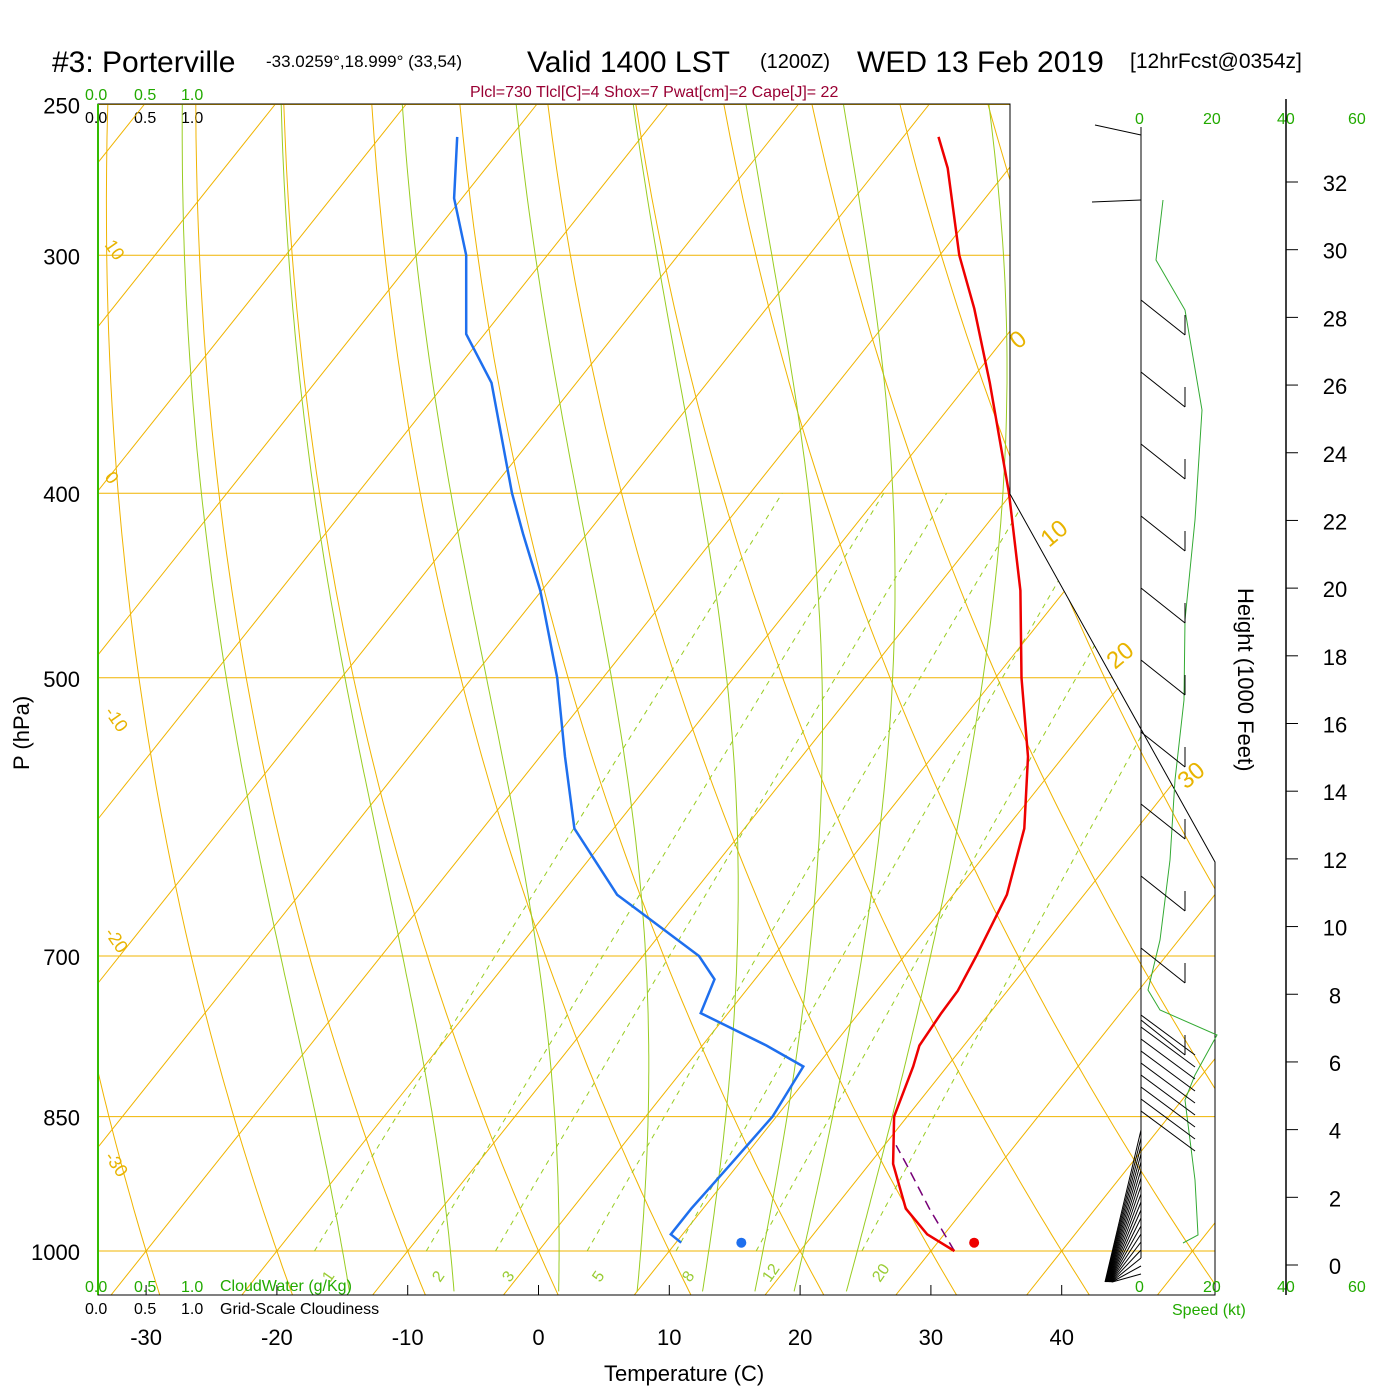 This screenshot has width=1400, height=1400. I want to click on height-label: 26, so click(1335, 386).